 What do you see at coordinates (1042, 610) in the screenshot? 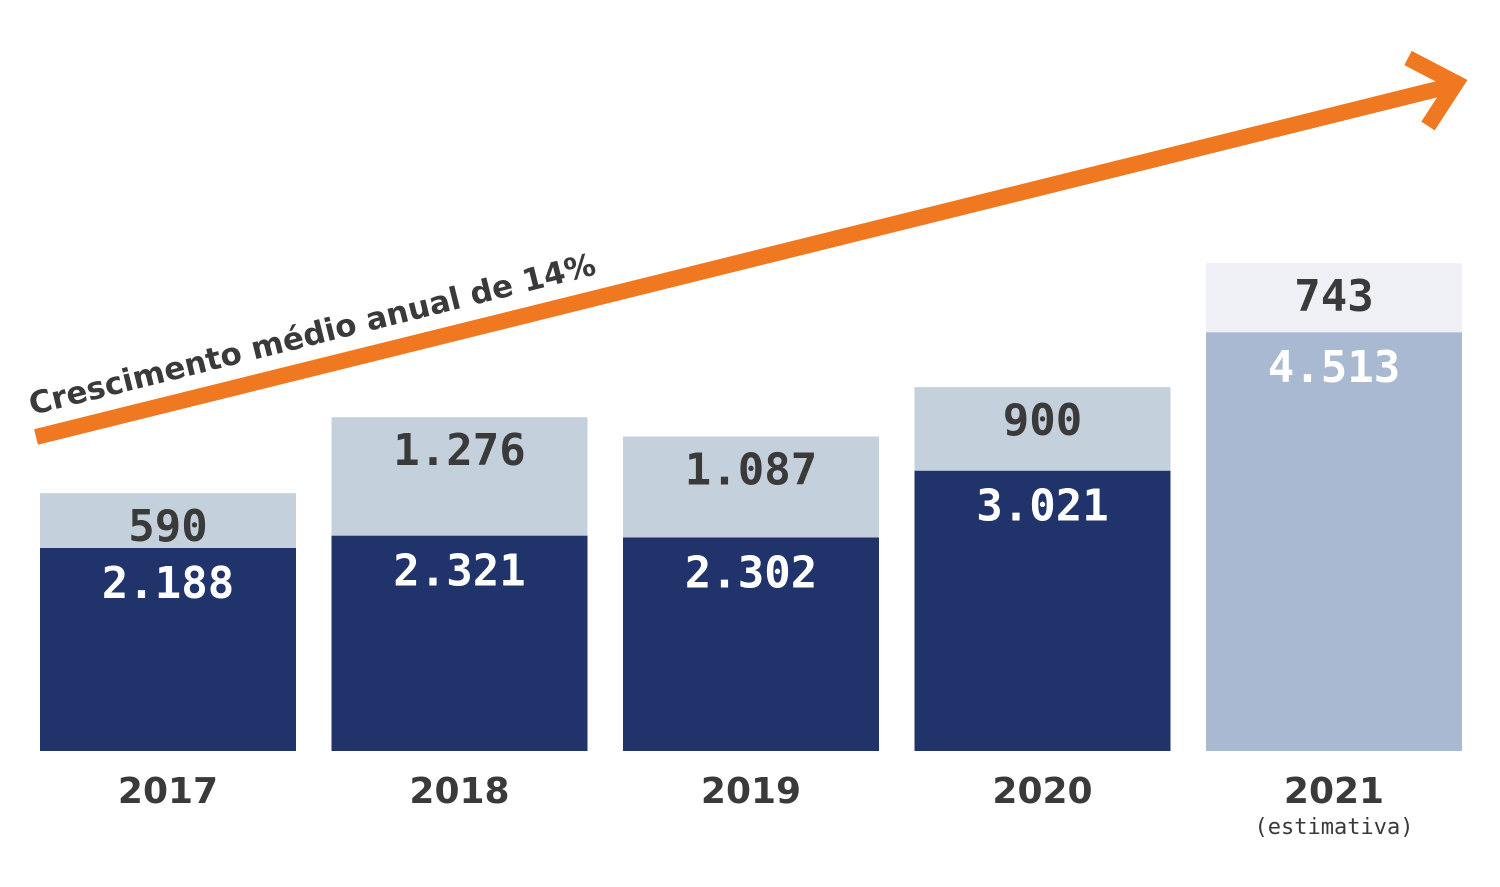
I see `bar-base-2020` at bounding box center [1042, 610].